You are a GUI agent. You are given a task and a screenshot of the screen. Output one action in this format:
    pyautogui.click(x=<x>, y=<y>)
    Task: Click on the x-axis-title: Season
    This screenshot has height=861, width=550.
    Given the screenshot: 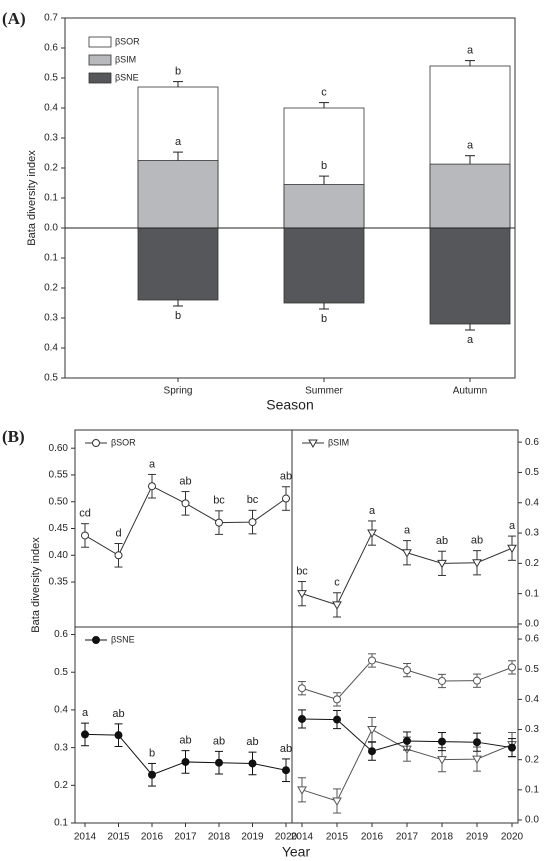 What is the action you would take?
    pyautogui.click(x=289, y=405)
    